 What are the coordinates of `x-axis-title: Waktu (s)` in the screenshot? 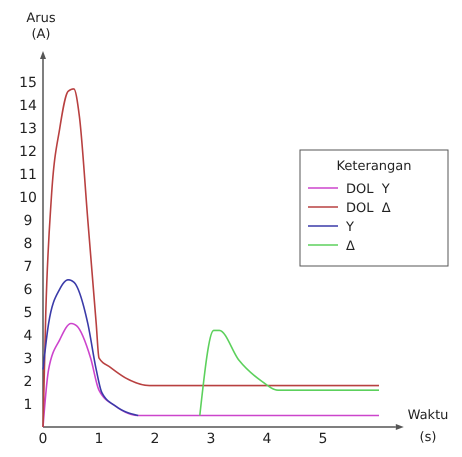 It's located at (428, 426).